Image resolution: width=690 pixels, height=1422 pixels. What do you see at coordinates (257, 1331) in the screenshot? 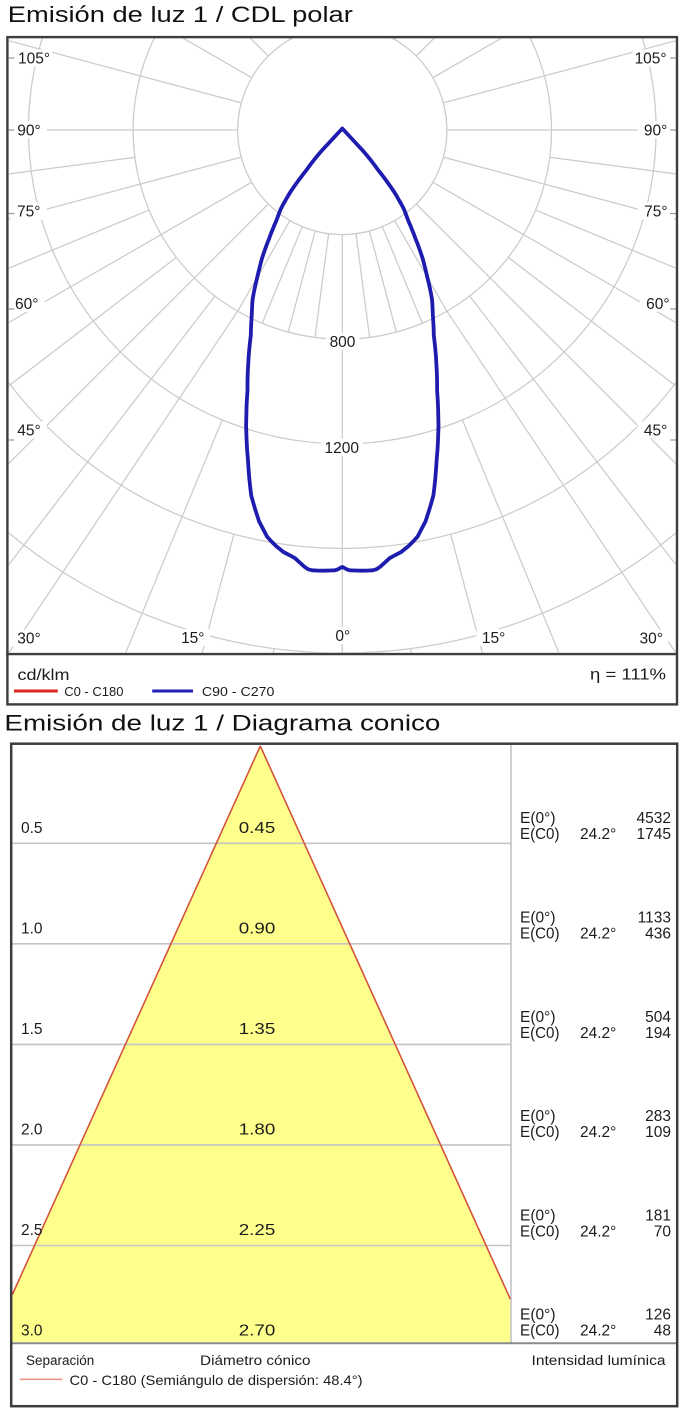
I see `svg-text: 2.70` at bounding box center [257, 1331].